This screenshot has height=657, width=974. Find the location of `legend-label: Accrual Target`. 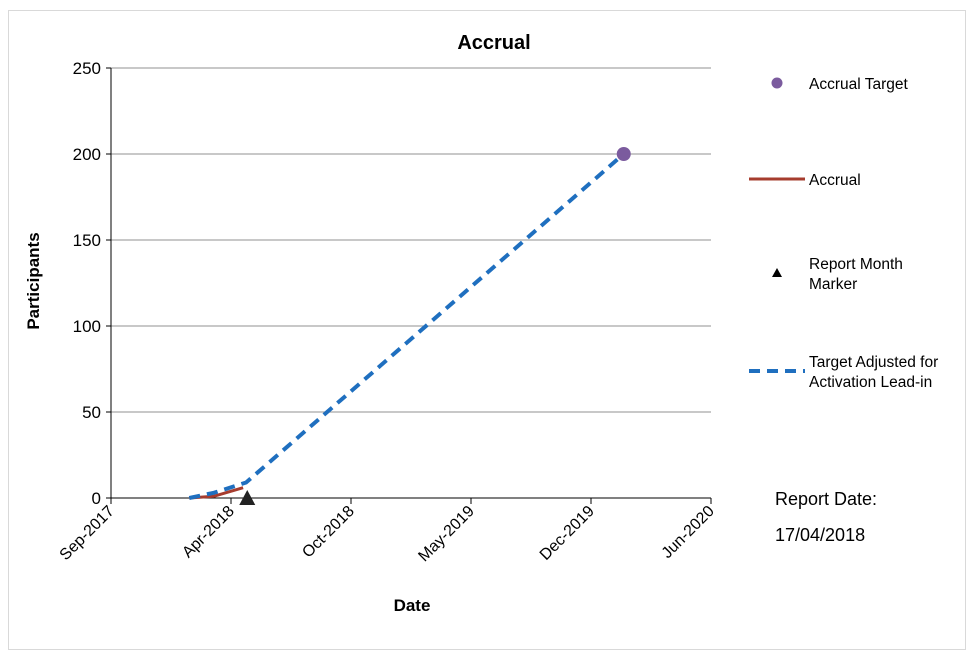

legend-label: Accrual Target is located at coordinates (858, 84).